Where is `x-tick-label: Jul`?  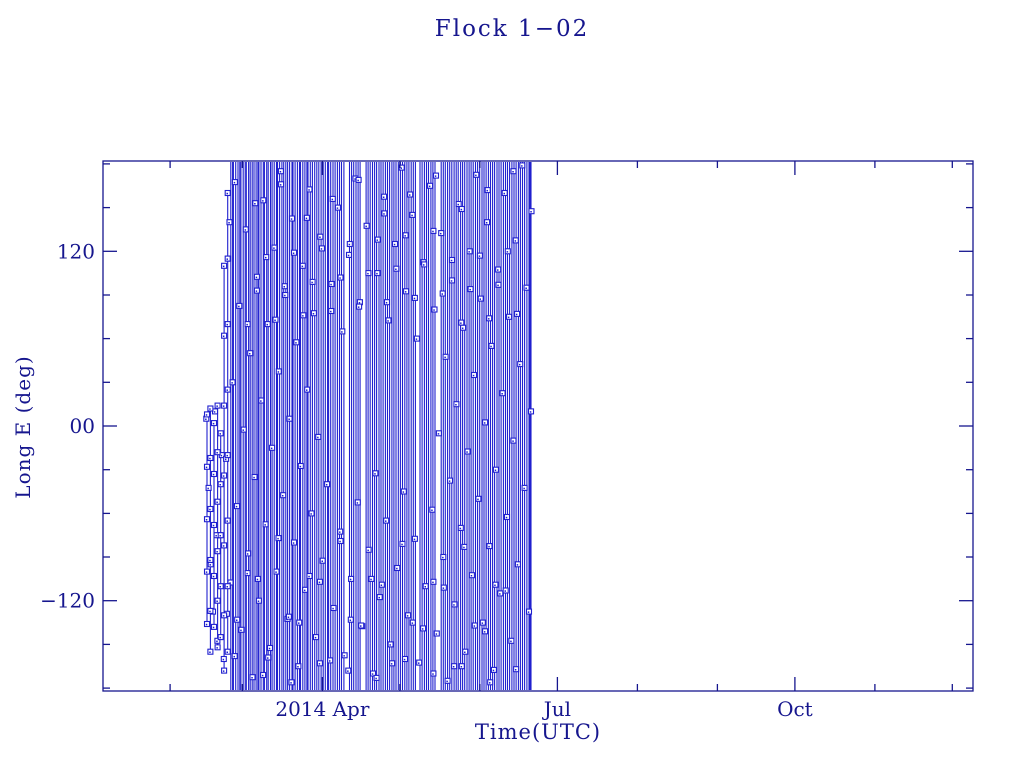 x-tick-label: Jul is located at coordinates (556, 709).